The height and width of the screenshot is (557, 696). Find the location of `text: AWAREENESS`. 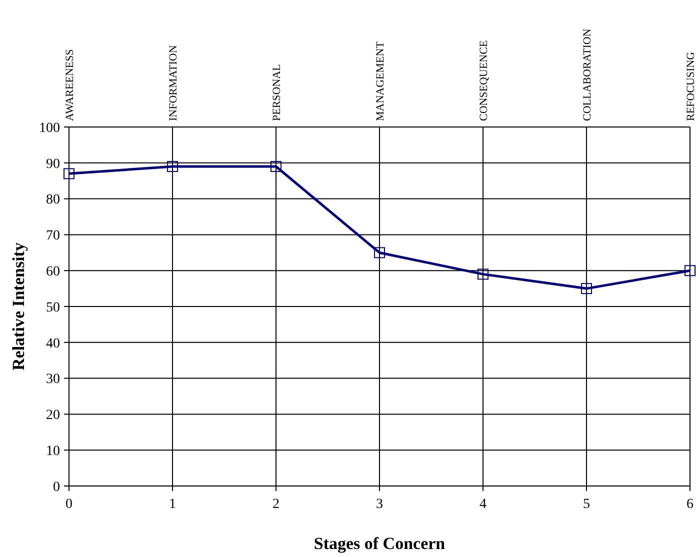

text: AWAREENESS is located at coordinates (70, 85).